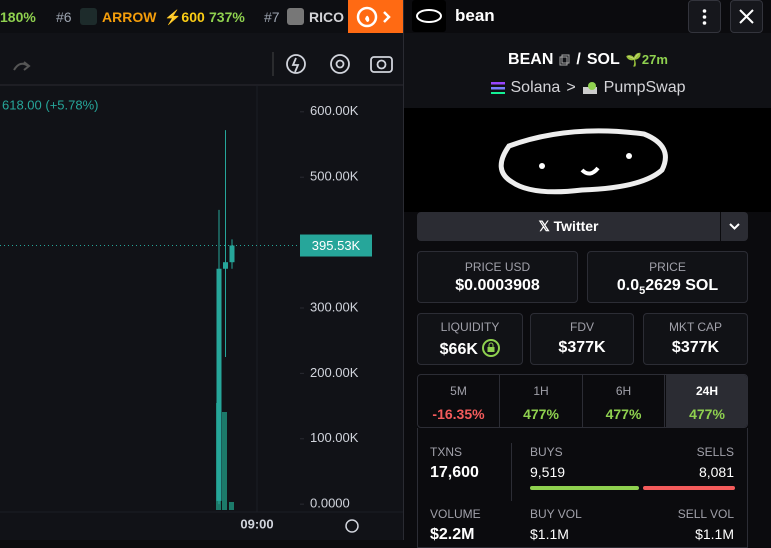  I want to click on twitter-button: 𝕏 Twitter, so click(568, 226).